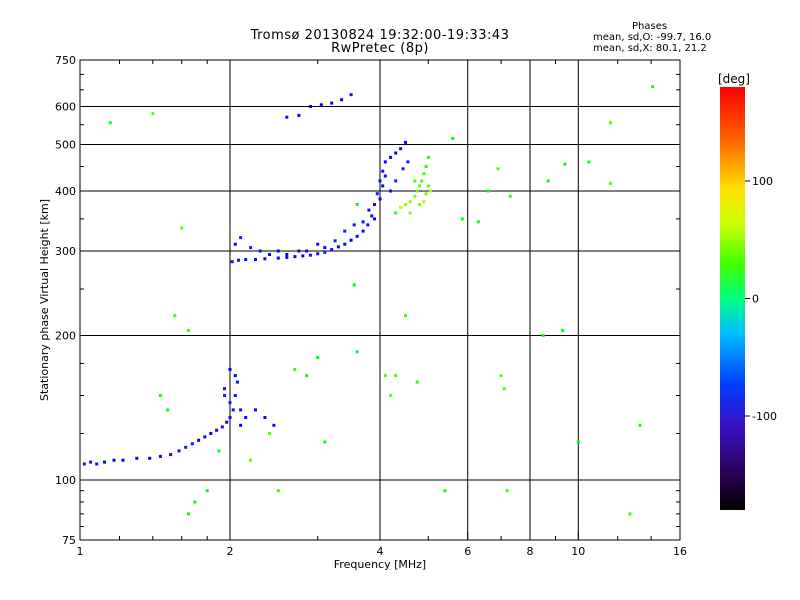 The height and width of the screenshot is (600, 800). I want to click on stats-o-mode: mean, sd,O: -99.7, 16.0, so click(652, 37).